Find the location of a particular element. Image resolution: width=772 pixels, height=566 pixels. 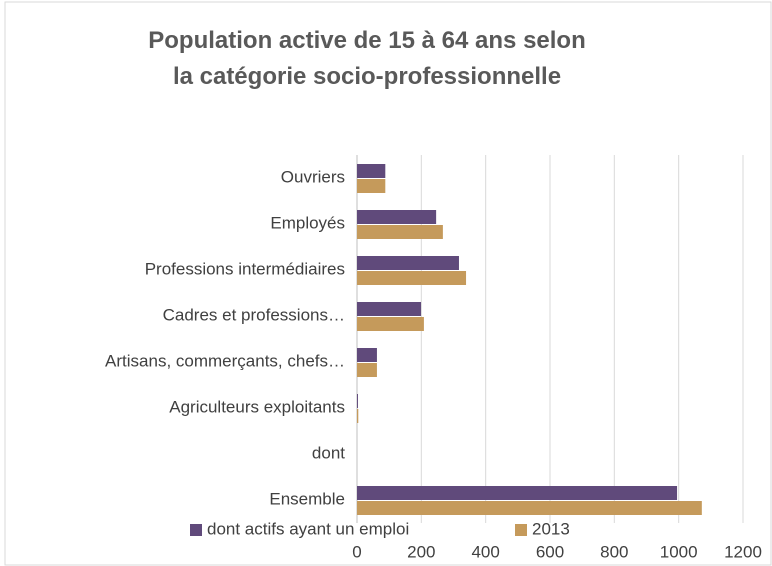

x-tick-label: 1000 is located at coordinates (679, 551).